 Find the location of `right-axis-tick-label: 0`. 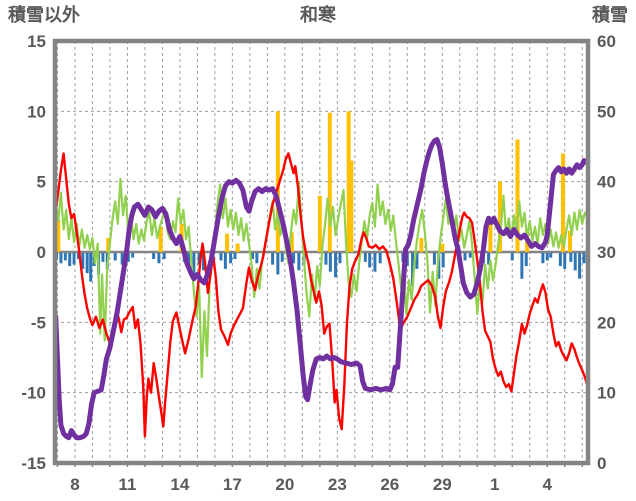

right-axis-tick-label: 0 is located at coordinates (601, 463).